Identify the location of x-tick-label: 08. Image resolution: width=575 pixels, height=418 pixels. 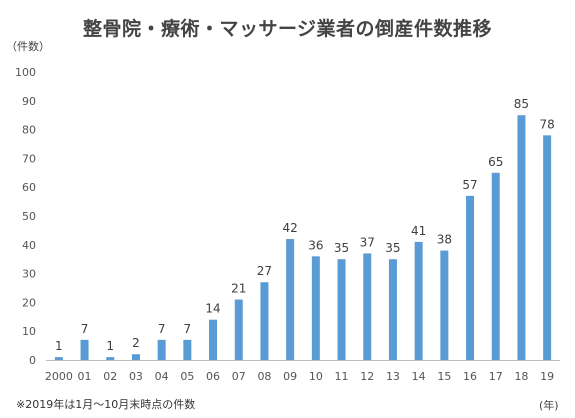
(264, 376).